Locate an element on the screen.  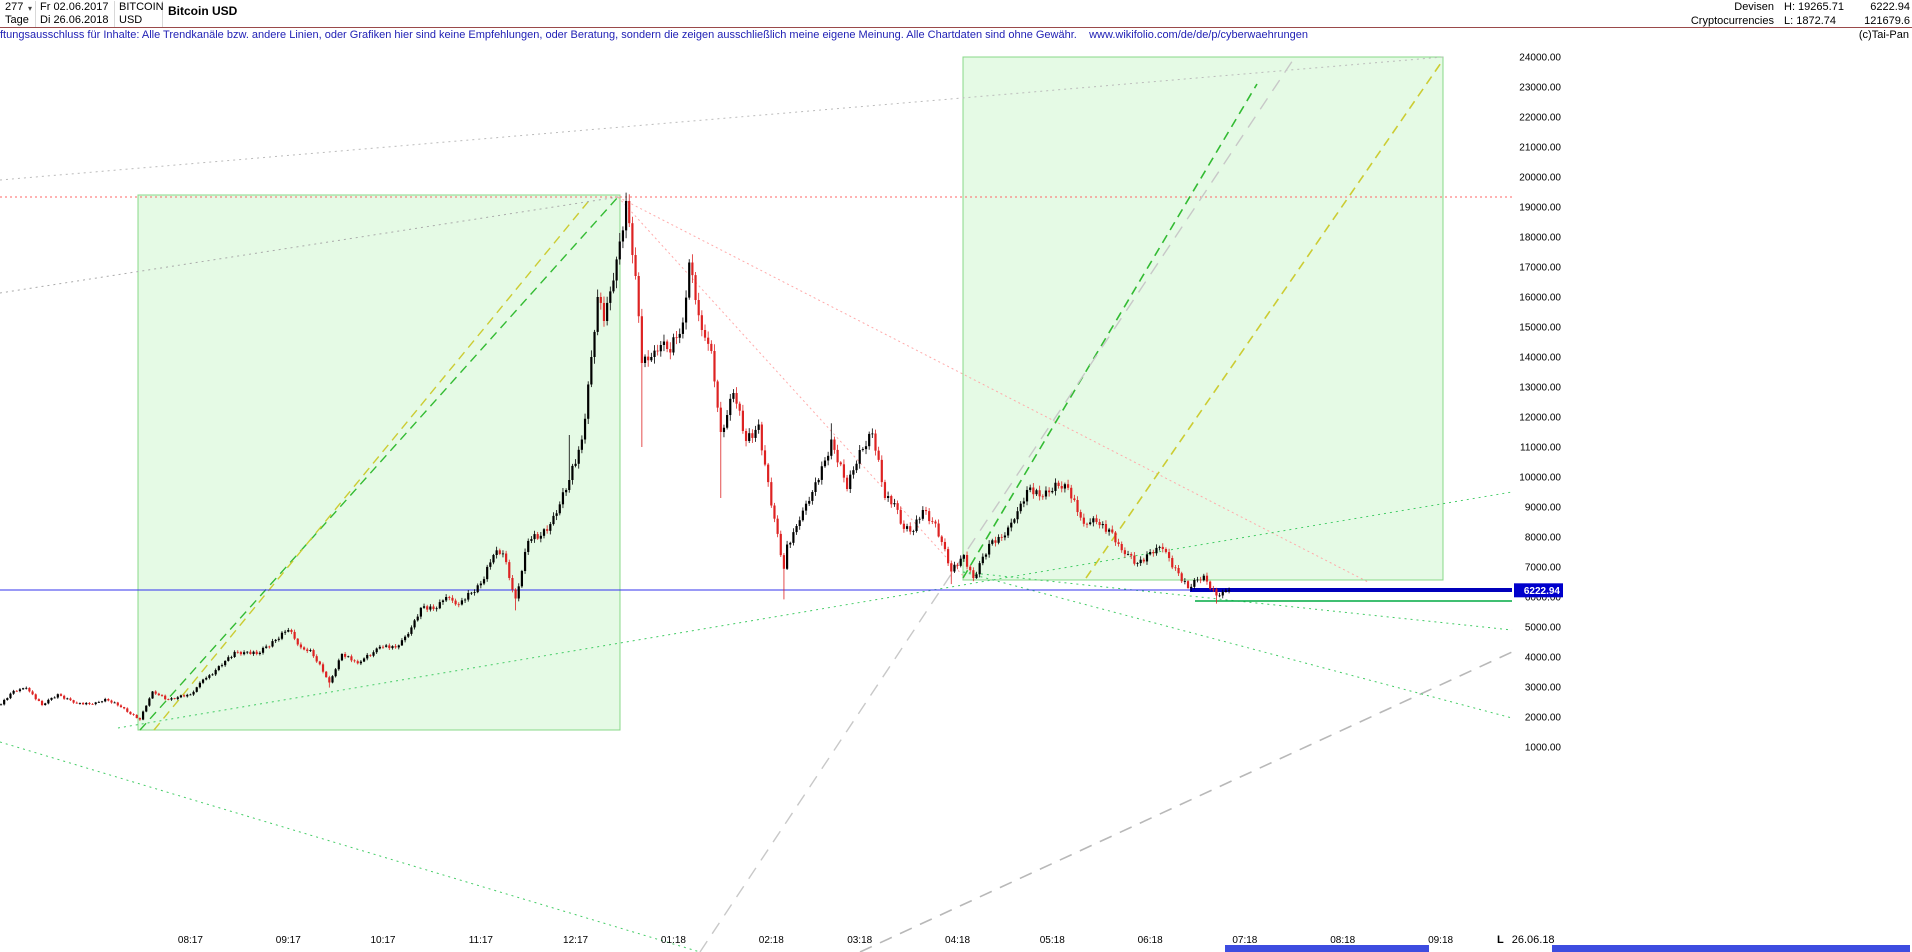
svg-text: 3000.00 is located at coordinates (1543, 688).